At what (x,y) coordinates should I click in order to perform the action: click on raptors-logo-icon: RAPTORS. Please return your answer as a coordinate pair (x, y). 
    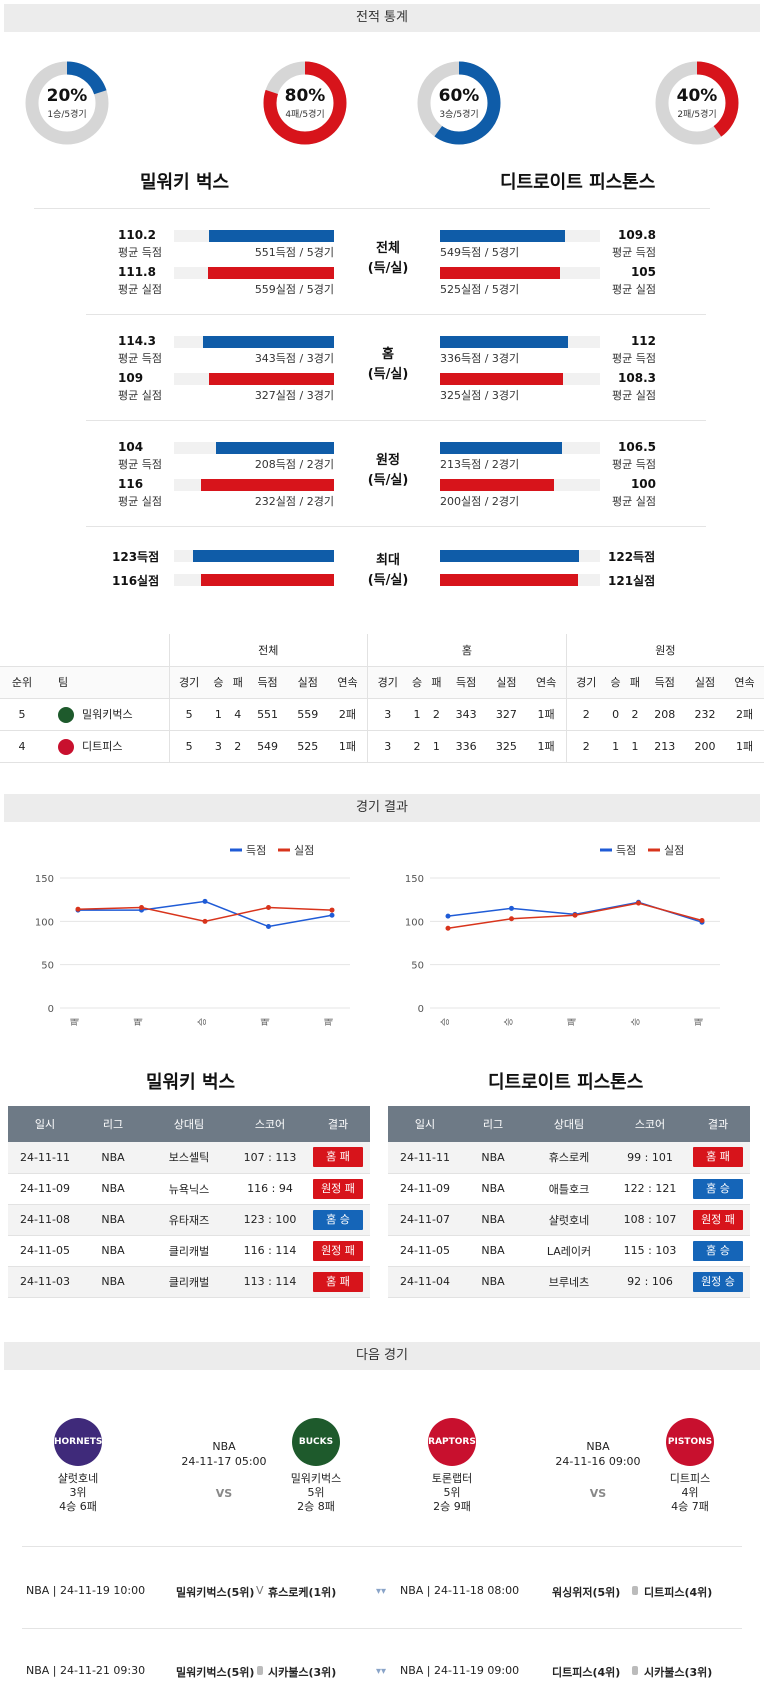
    Looking at the image, I should click on (452, 1442).